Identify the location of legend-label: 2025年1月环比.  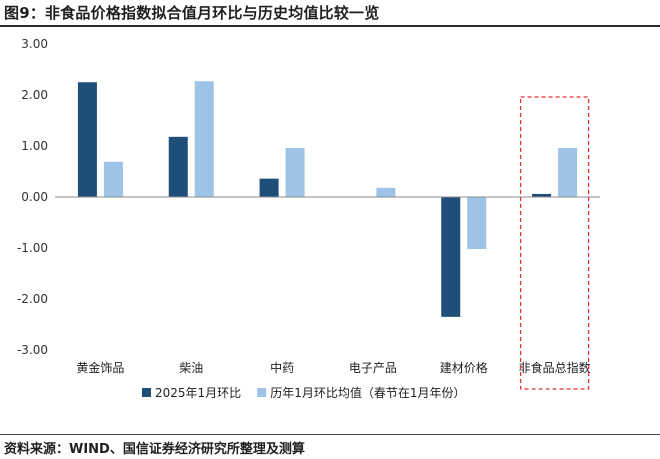
(198, 393).